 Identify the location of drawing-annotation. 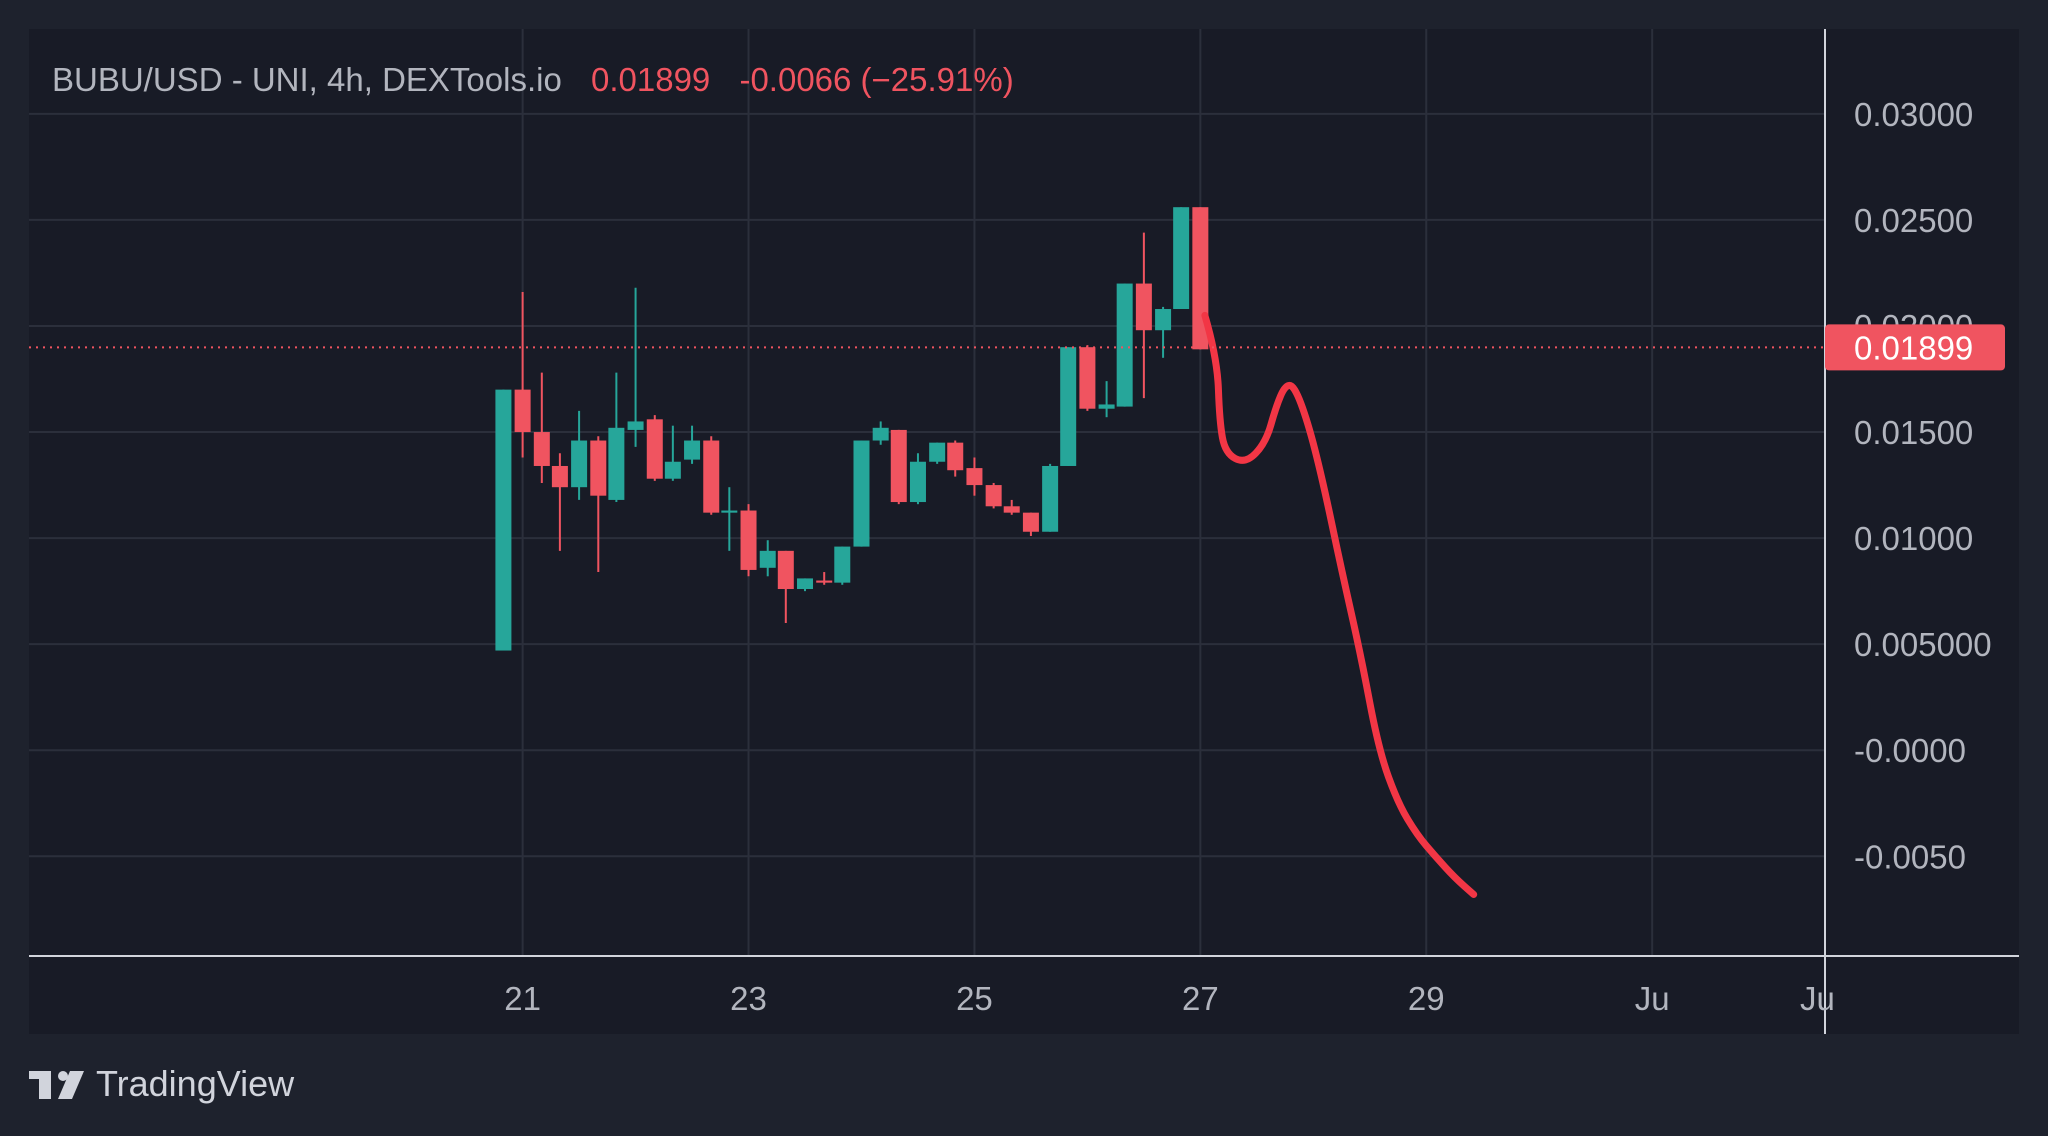
(1339, 604).